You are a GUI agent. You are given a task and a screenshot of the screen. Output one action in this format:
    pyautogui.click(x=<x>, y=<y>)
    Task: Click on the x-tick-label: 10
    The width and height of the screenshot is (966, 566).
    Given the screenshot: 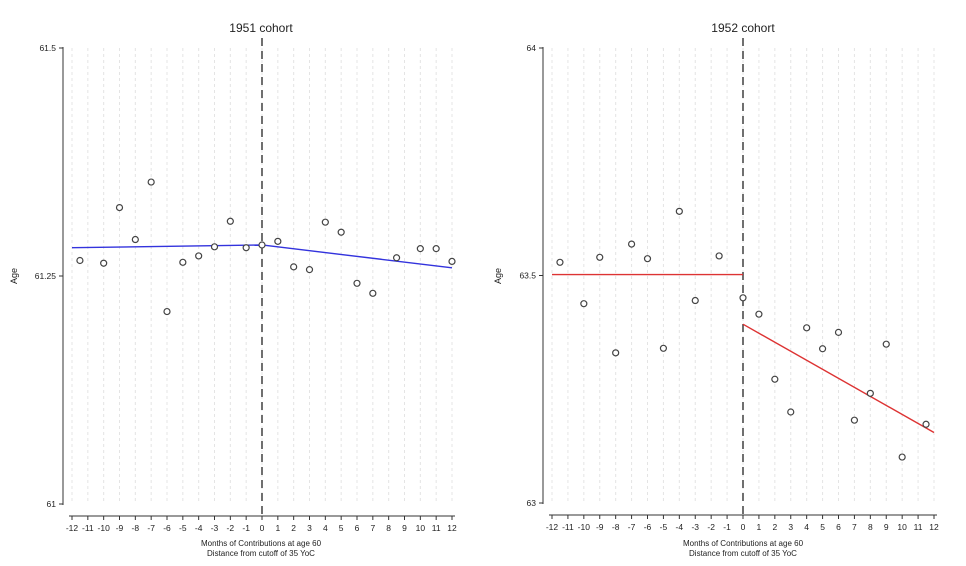 What is the action you would take?
    pyautogui.click(x=421, y=528)
    